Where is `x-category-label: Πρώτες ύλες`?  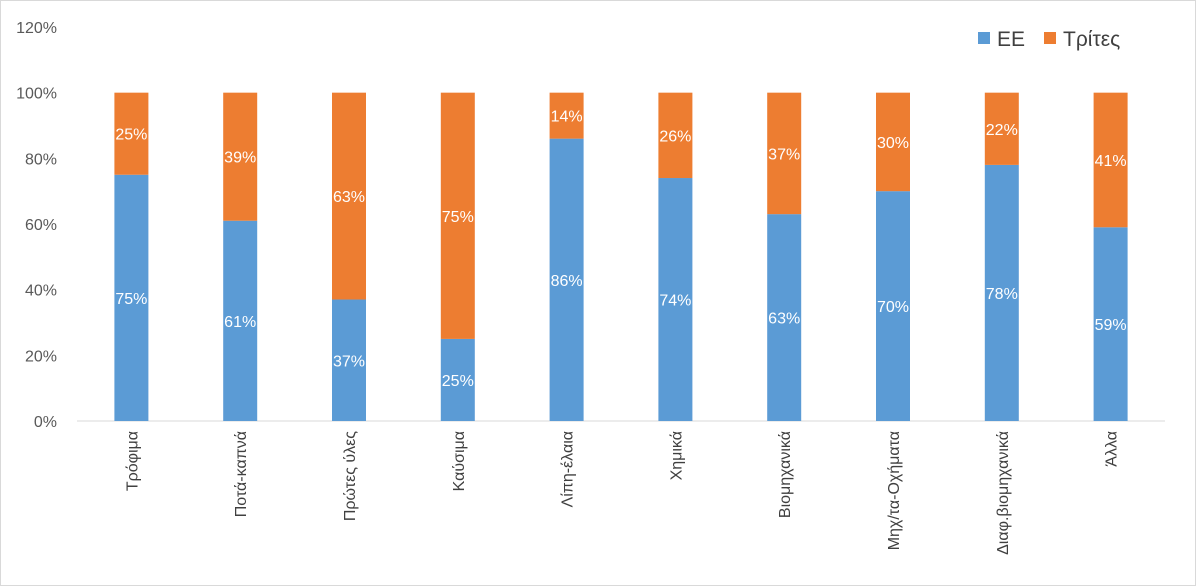
x-category-label: Πρώτες ύλες is located at coordinates (350, 476).